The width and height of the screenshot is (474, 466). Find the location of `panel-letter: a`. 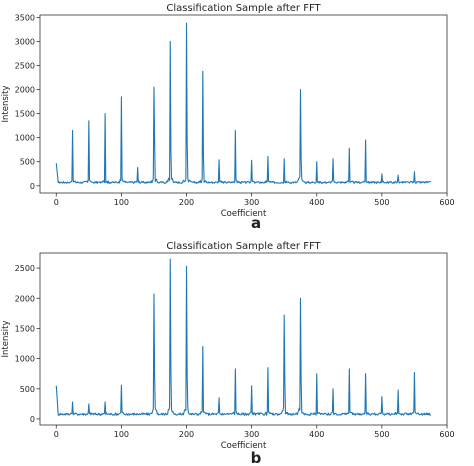

panel-letter: a is located at coordinates (256, 223).